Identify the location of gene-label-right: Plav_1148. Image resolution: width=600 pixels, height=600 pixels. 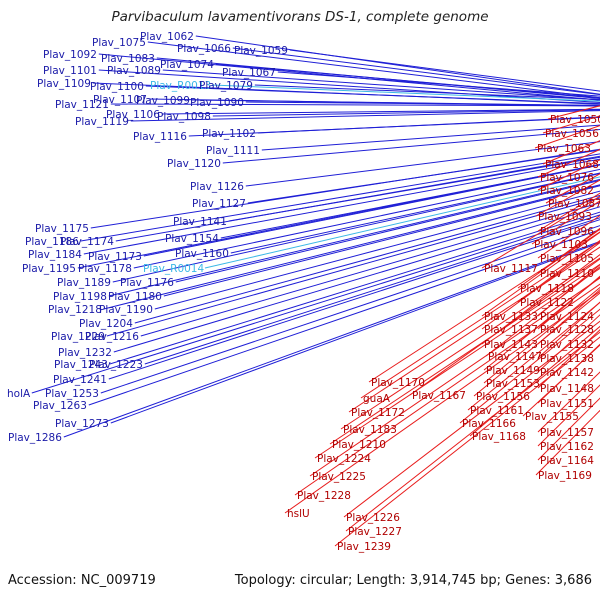
(567, 389).